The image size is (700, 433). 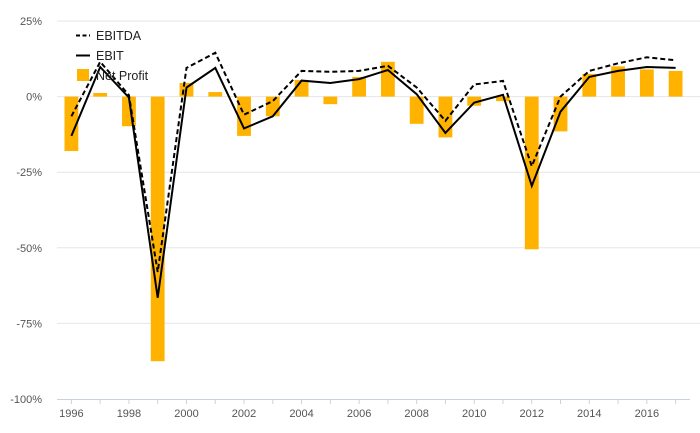 I want to click on legend-label-net-profit: Net Profit, so click(x=122, y=76).